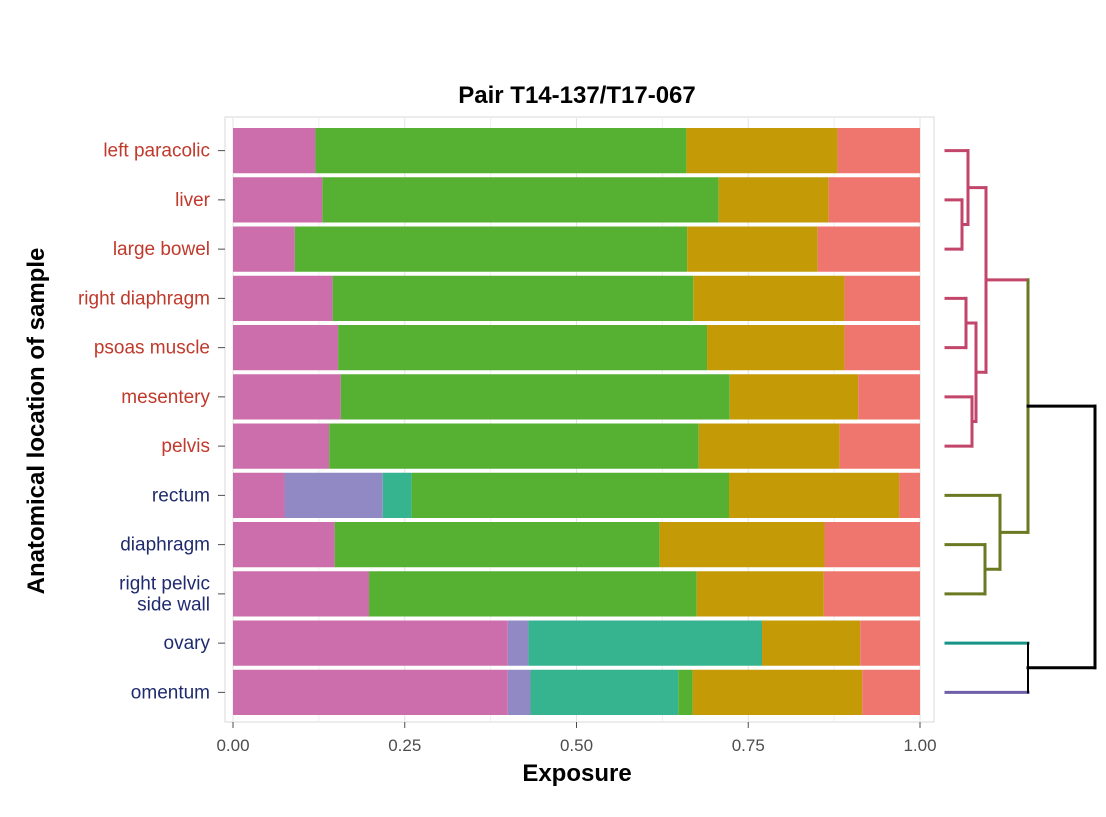 This screenshot has width=1106, height=817. Describe the element at coordinates (181, 495) in the screenshot. I see `y-tick-label: rectum` at that location.